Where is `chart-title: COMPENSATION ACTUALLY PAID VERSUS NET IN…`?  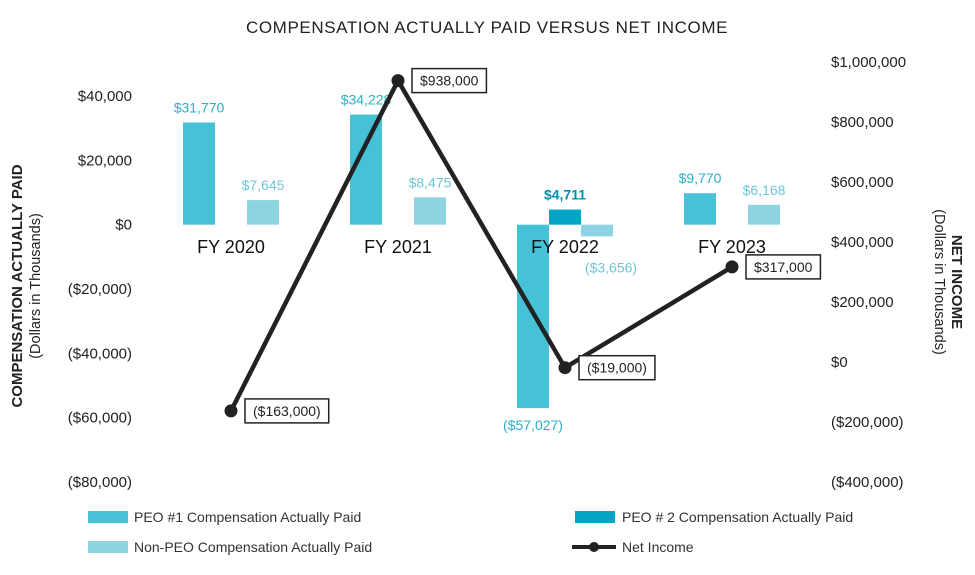
chart-title: COMPENSATION ACTUALLY PAID VERSUS NET IN… is located at coordinates (487, 27).